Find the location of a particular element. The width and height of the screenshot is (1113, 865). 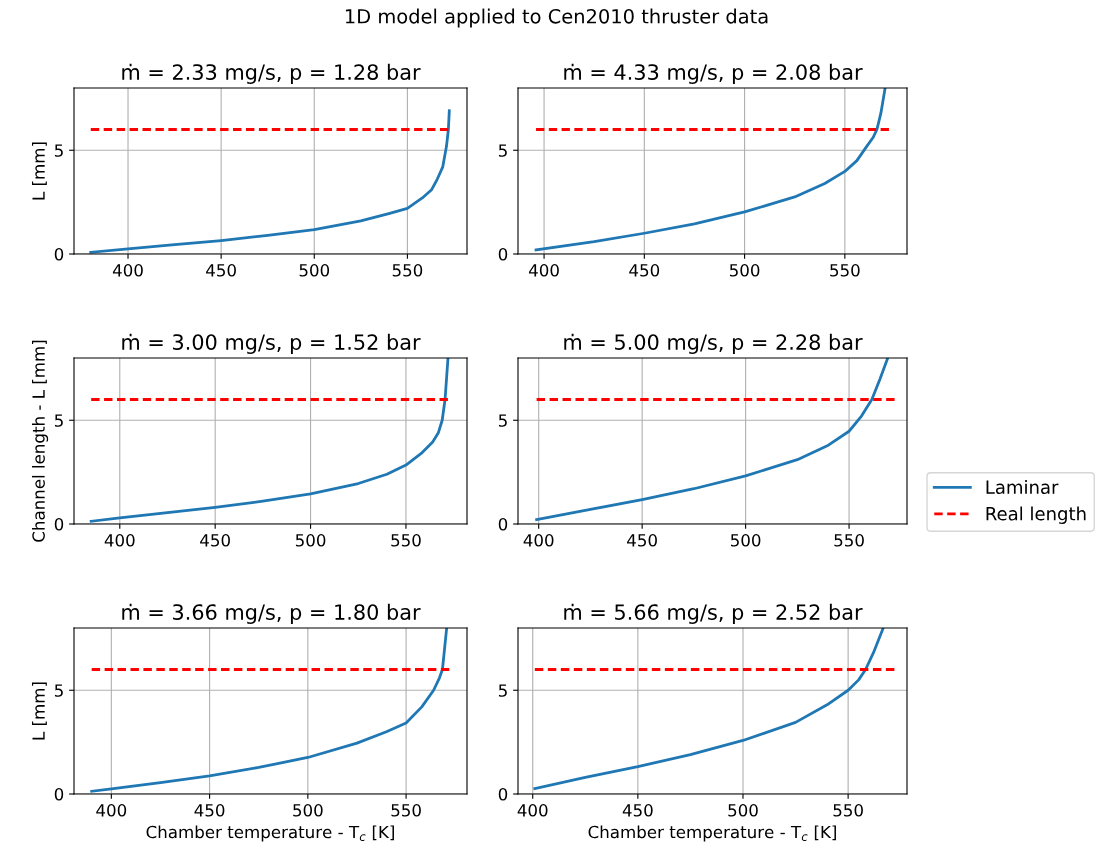

chart-title: ṁ = 5.66 mg/s, p = 2.52 bar is located at coordinates (713, 613).